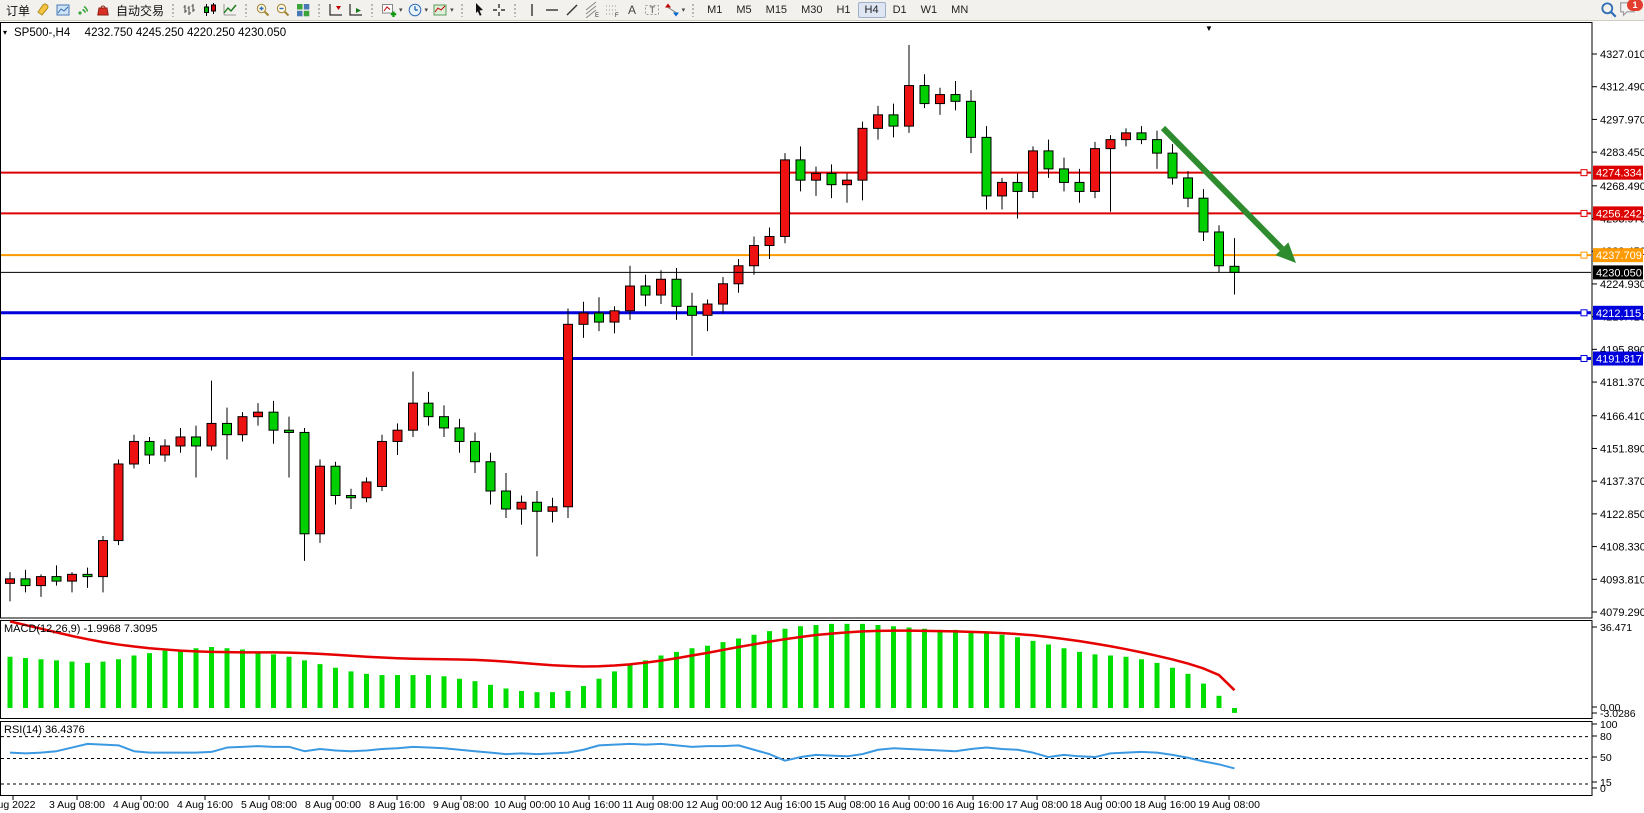  What do you see at coordinates (612, 10) in the screenshot?
I see `fibonacci-icon: F` at bounding box center [612, 10].